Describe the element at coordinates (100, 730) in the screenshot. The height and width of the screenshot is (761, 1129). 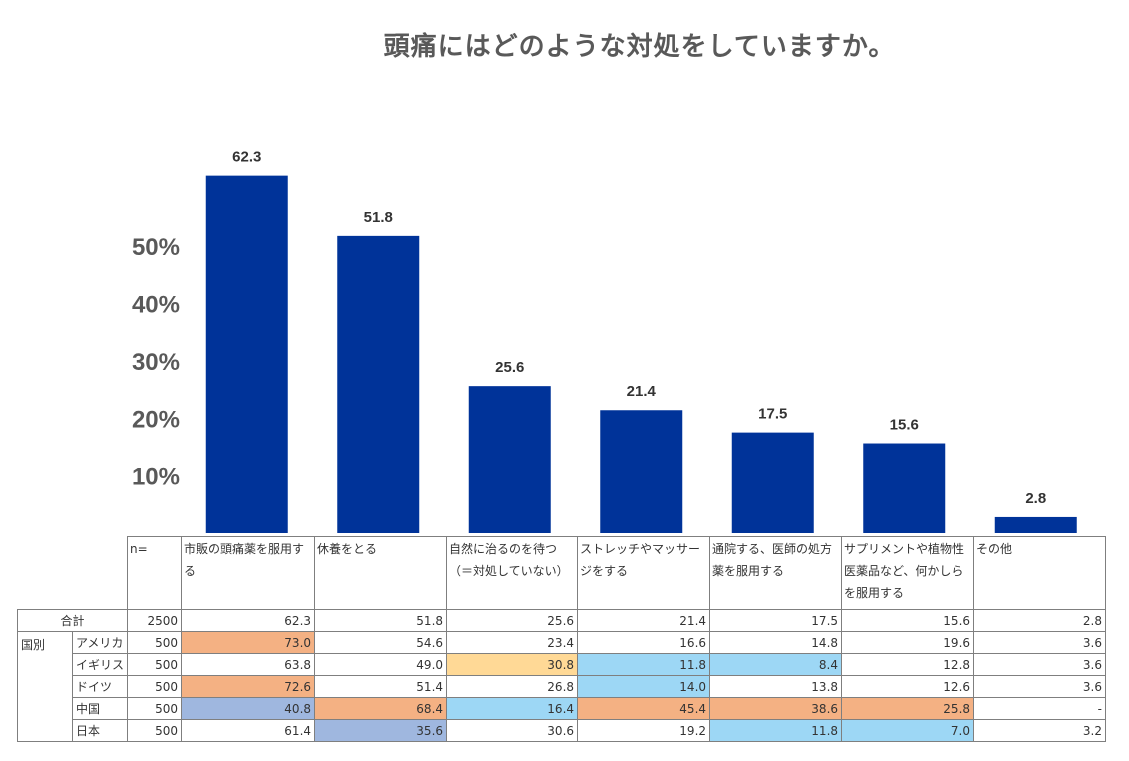
I see `country-label: 日本` at that location.